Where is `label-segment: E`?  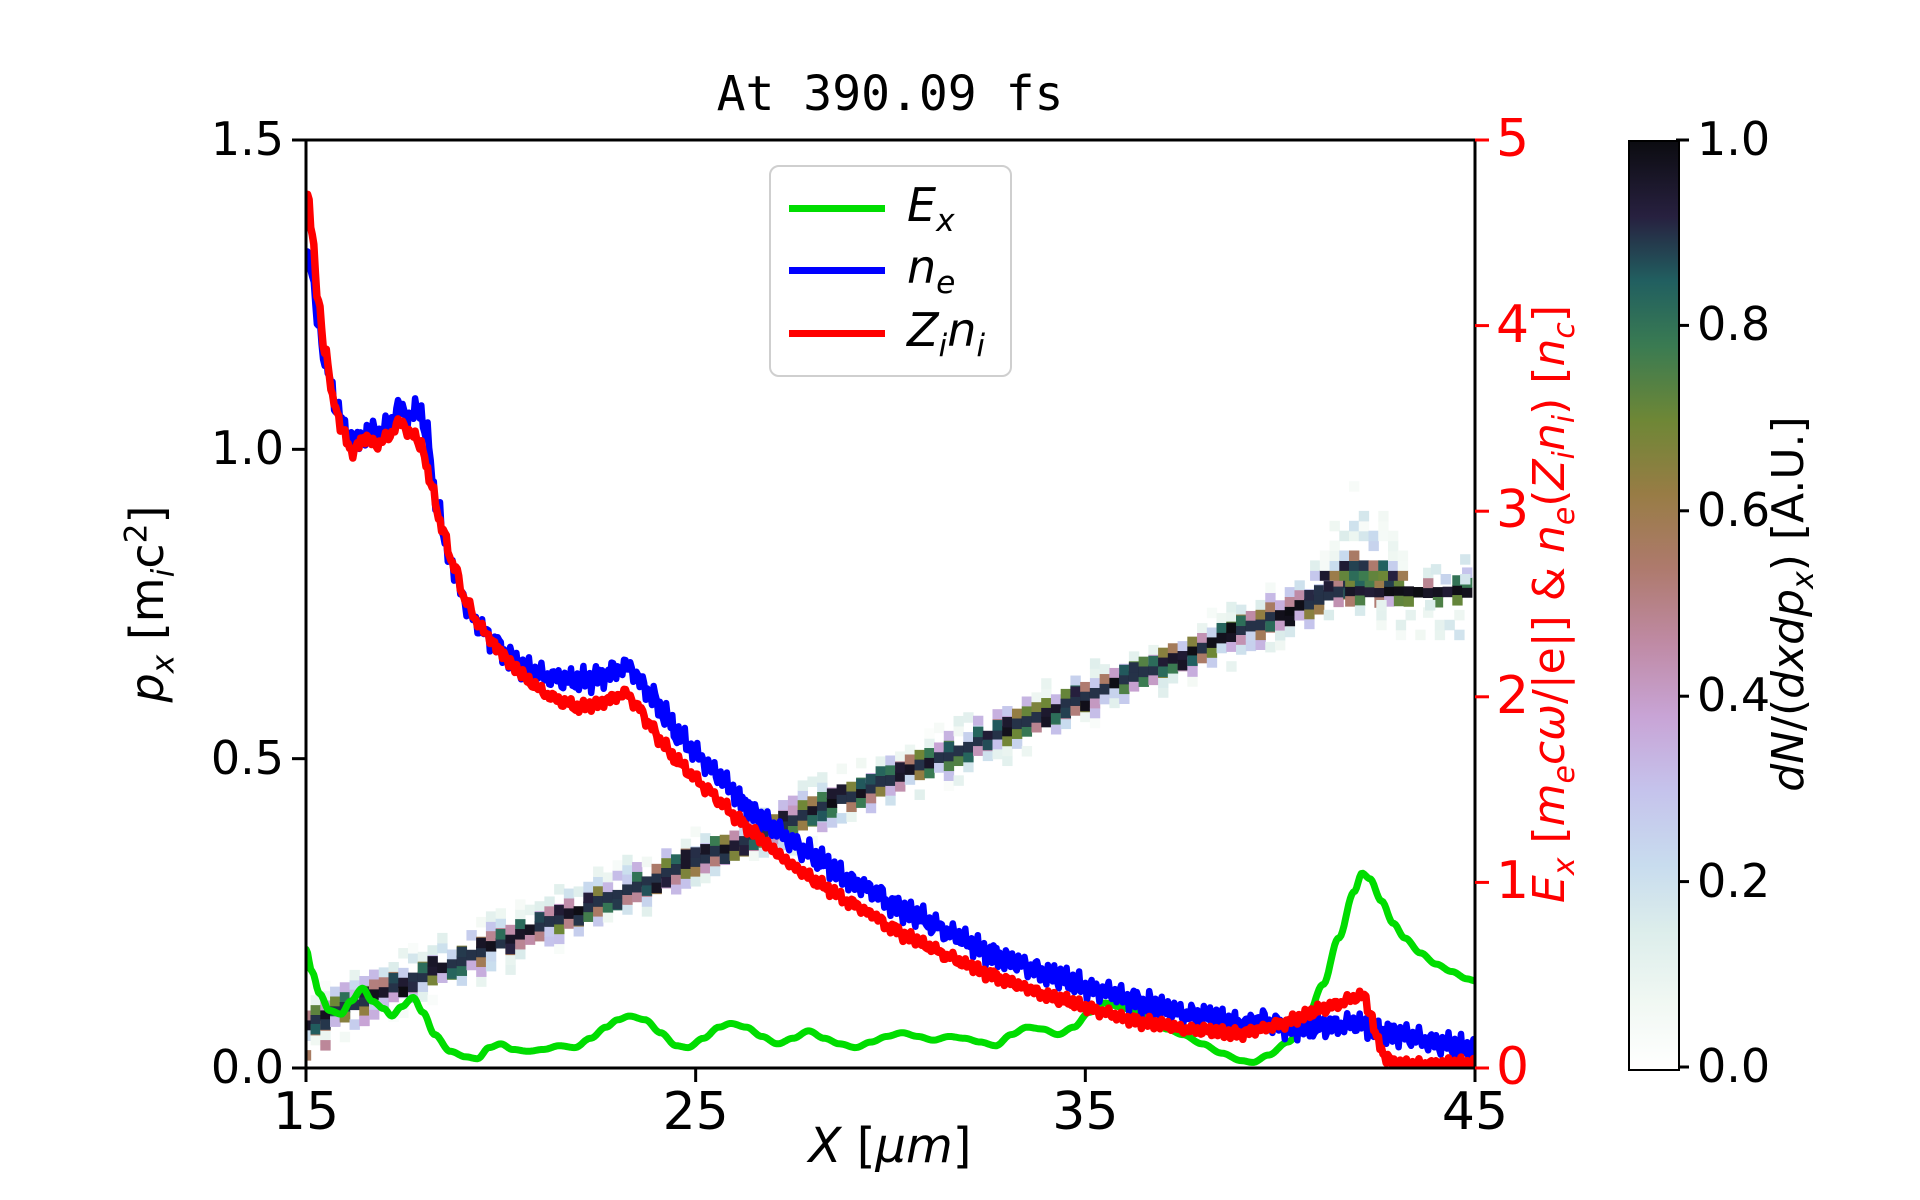
label-segment: E is located at coordinates (1550, 889).